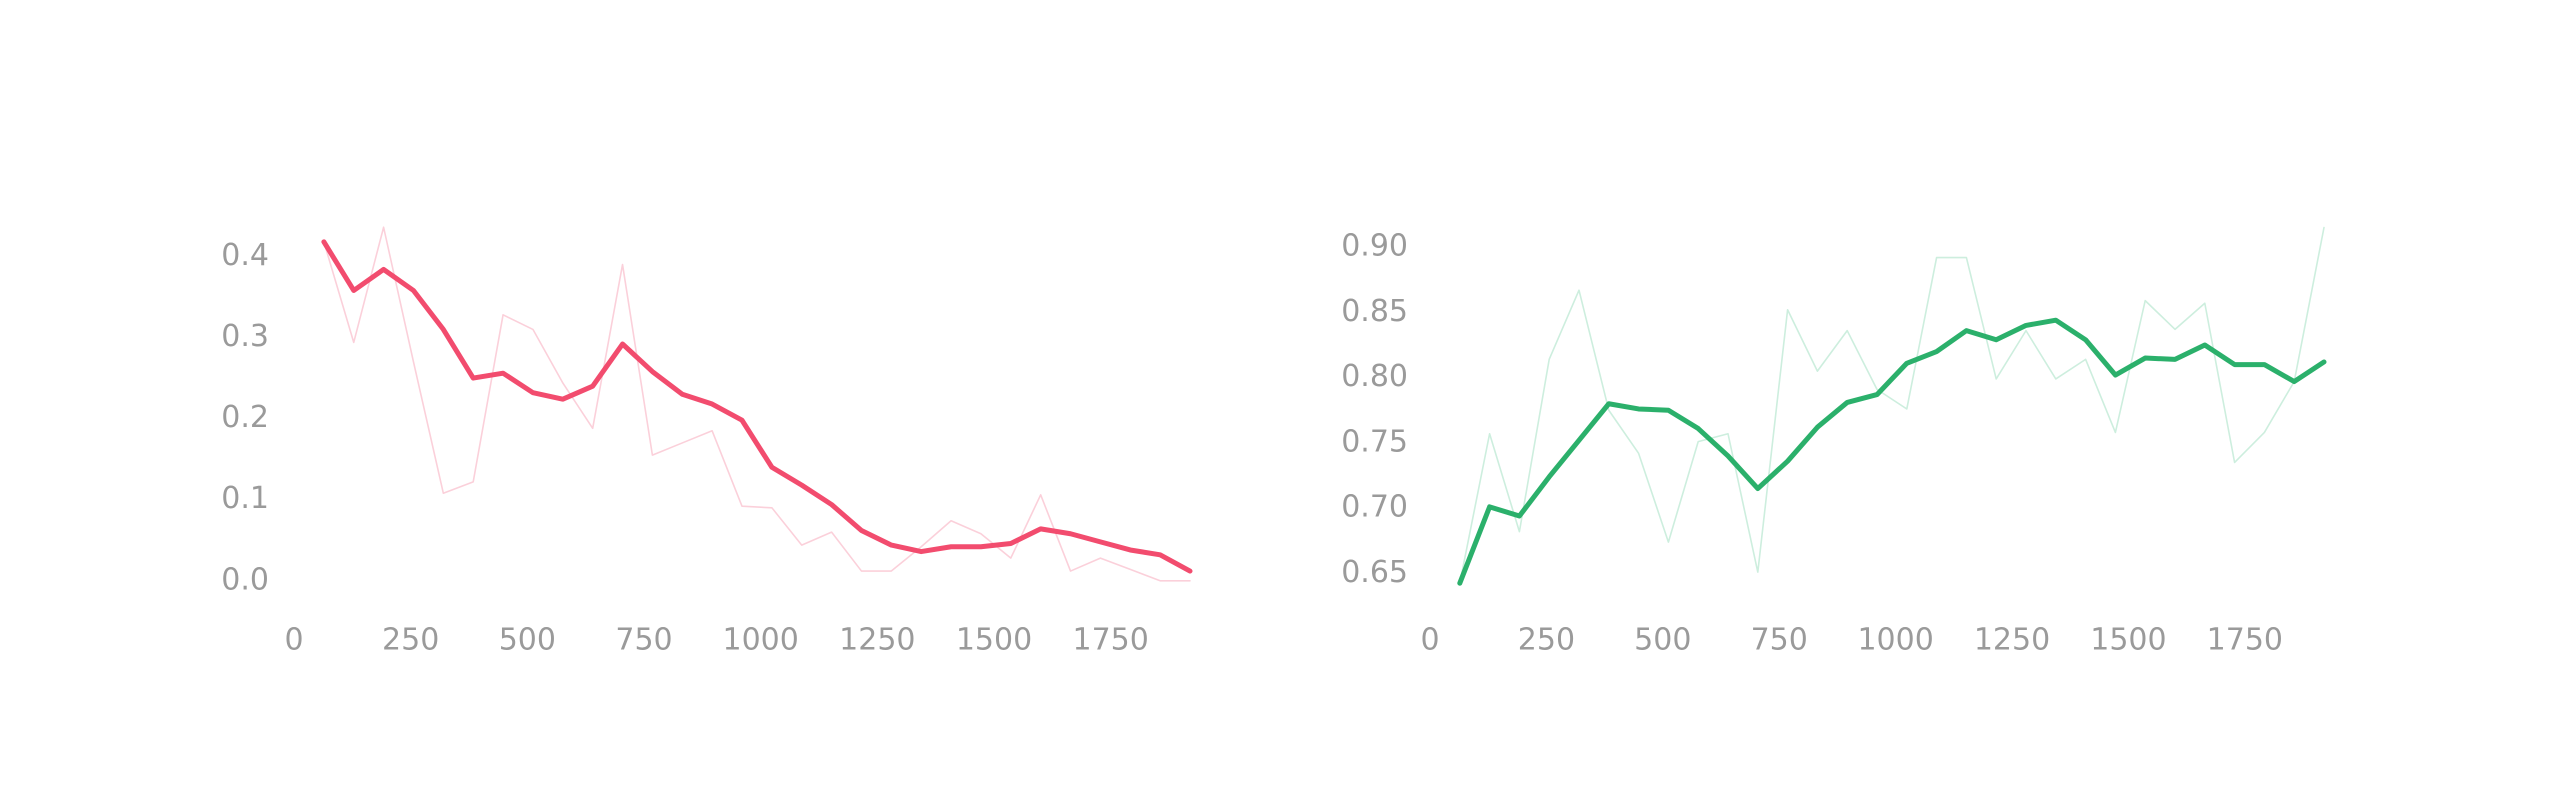 This screenshot has height=791, width=2560. I want to click on y-tick-label: 0.90, so click(1374, 246).